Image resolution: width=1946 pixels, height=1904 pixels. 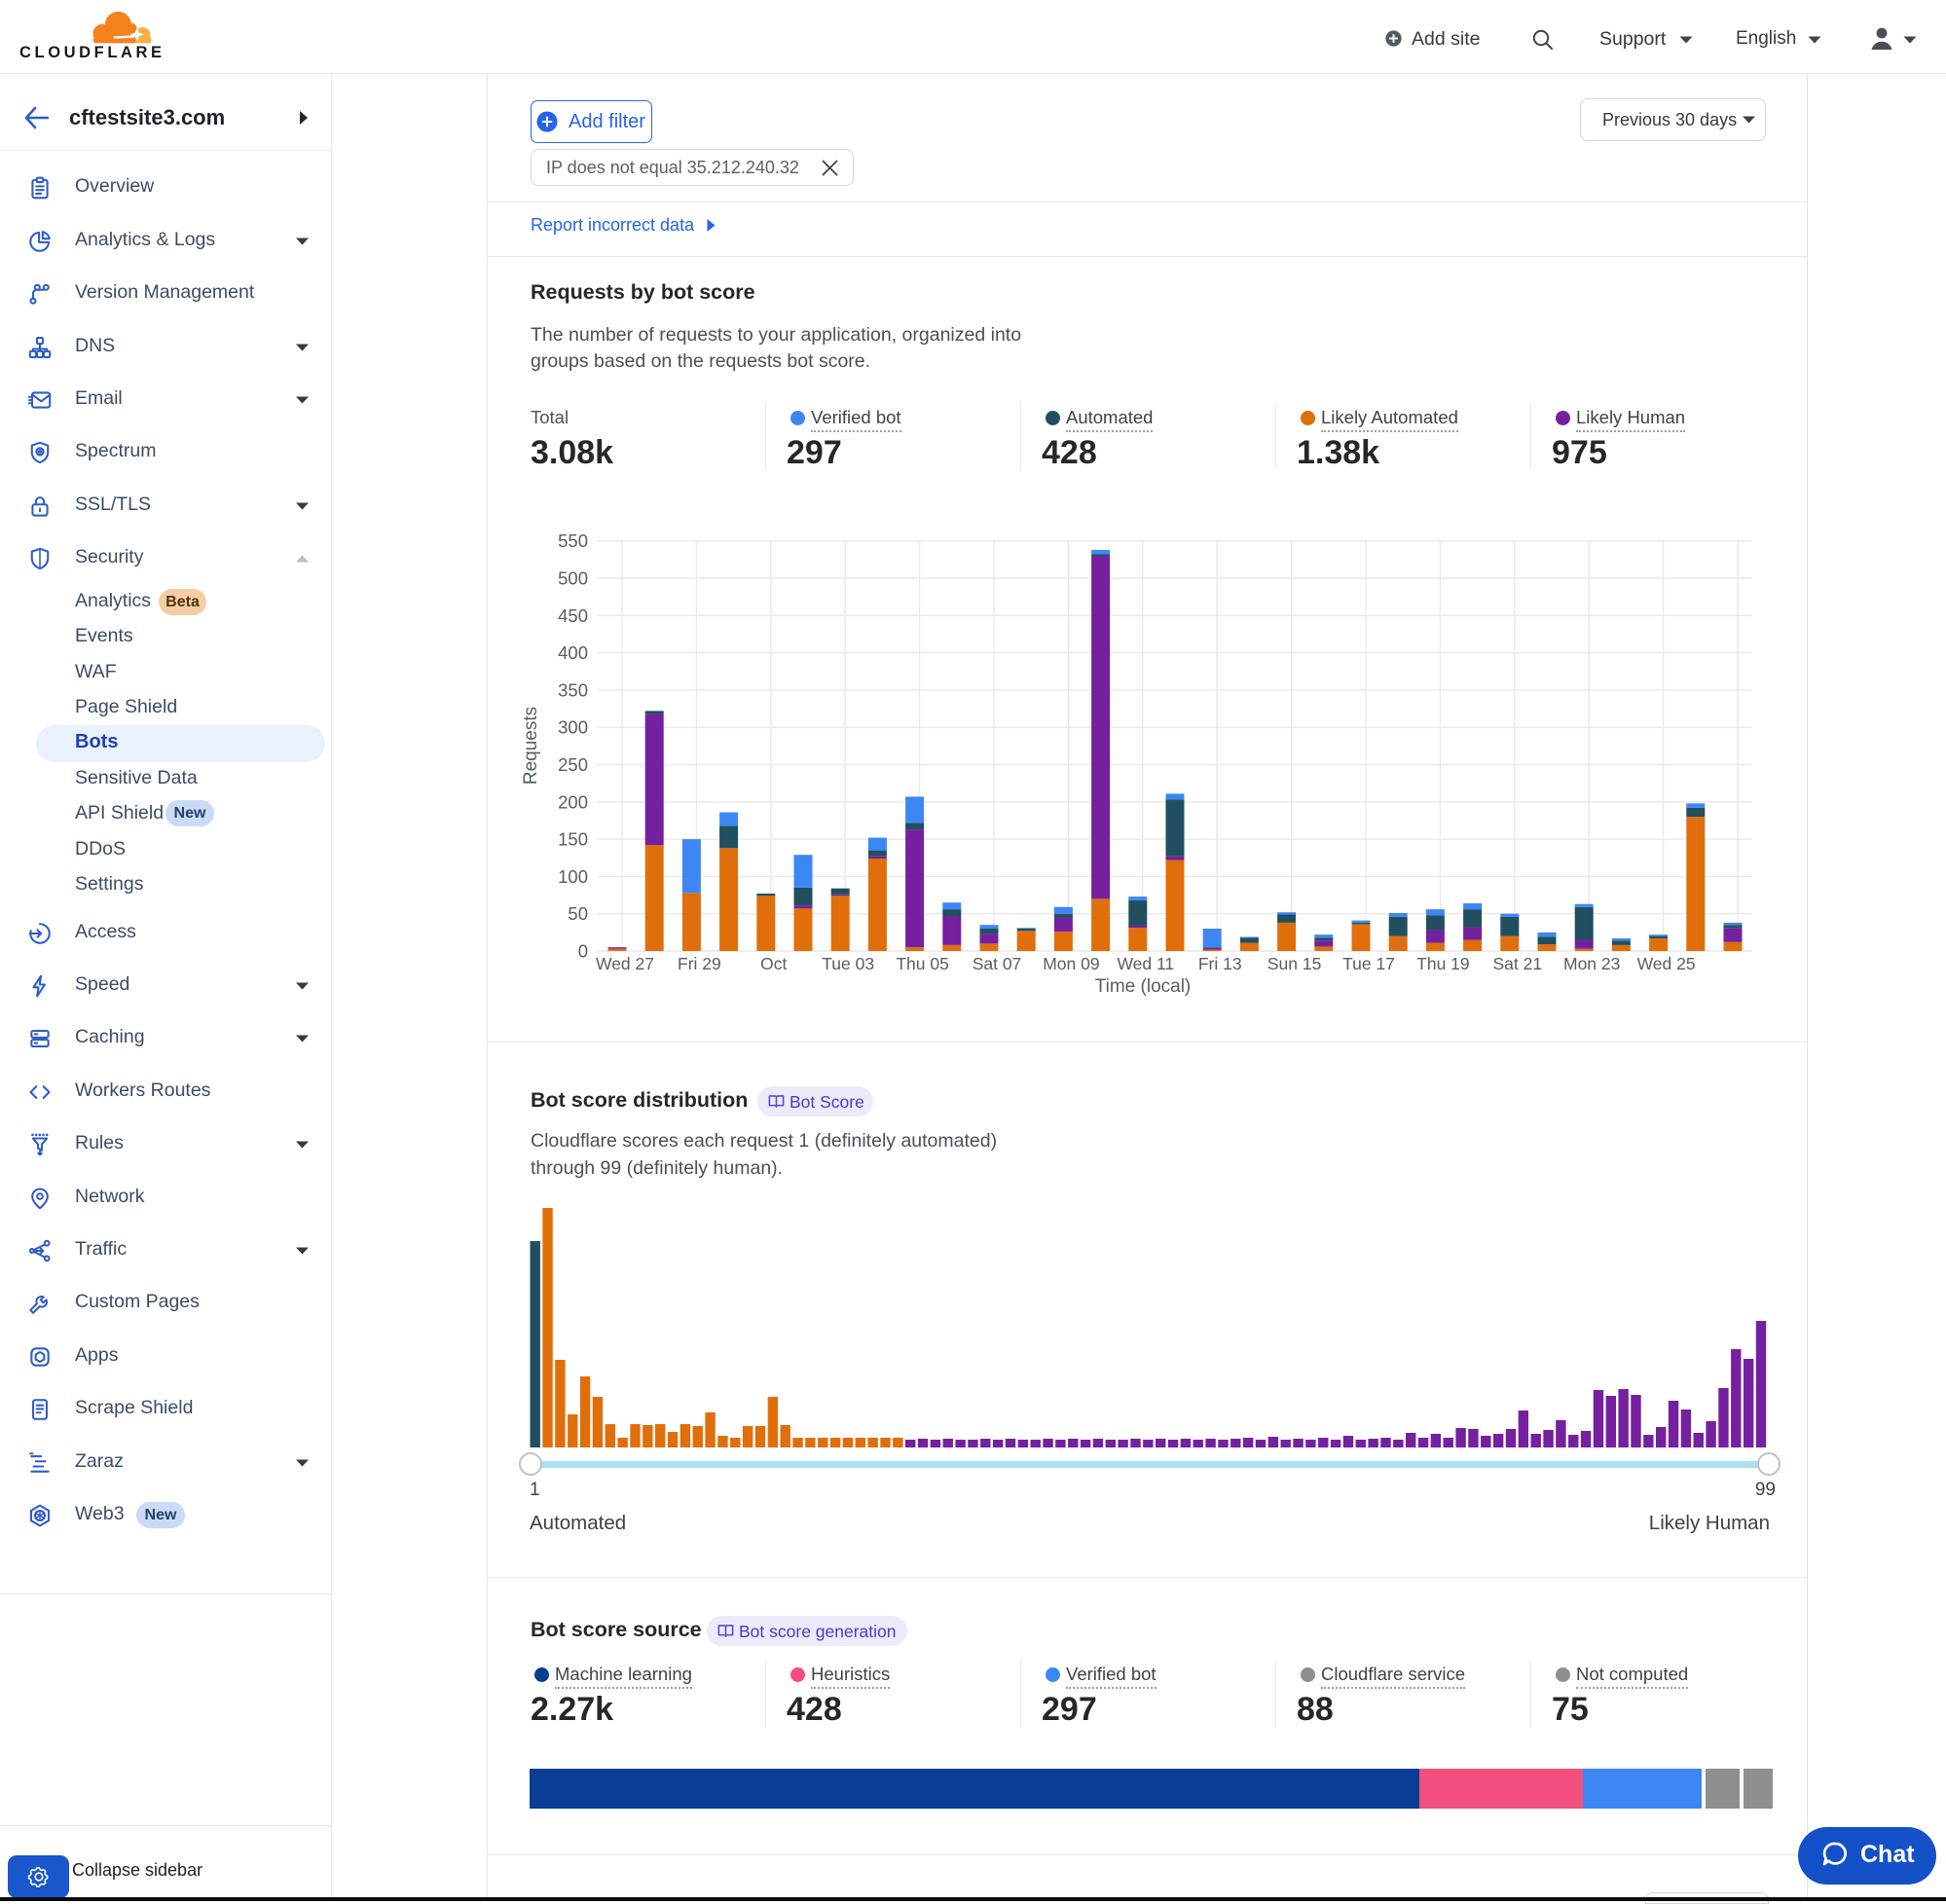 I want to click on svg-text: Wed 25, so click(x=1666, y=963).